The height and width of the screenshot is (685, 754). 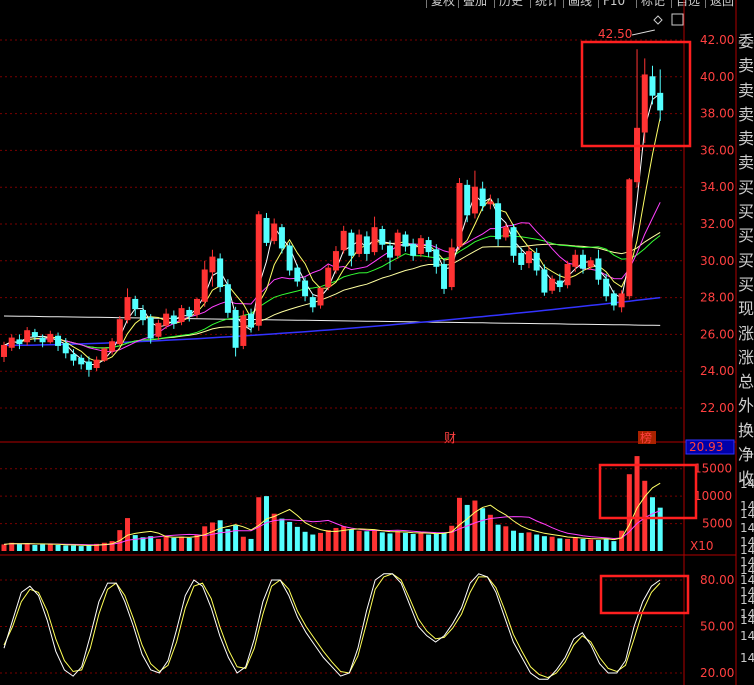 I want to click on volume-unit-label: X10, so click(x=702, y=546).